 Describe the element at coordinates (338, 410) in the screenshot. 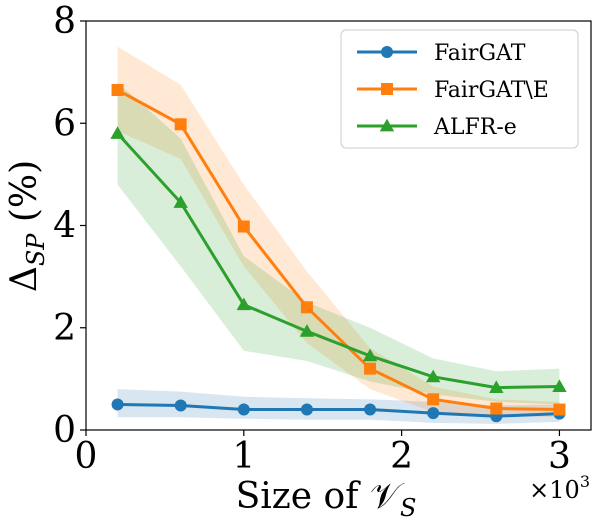

I see `fairgat-line` at that location.